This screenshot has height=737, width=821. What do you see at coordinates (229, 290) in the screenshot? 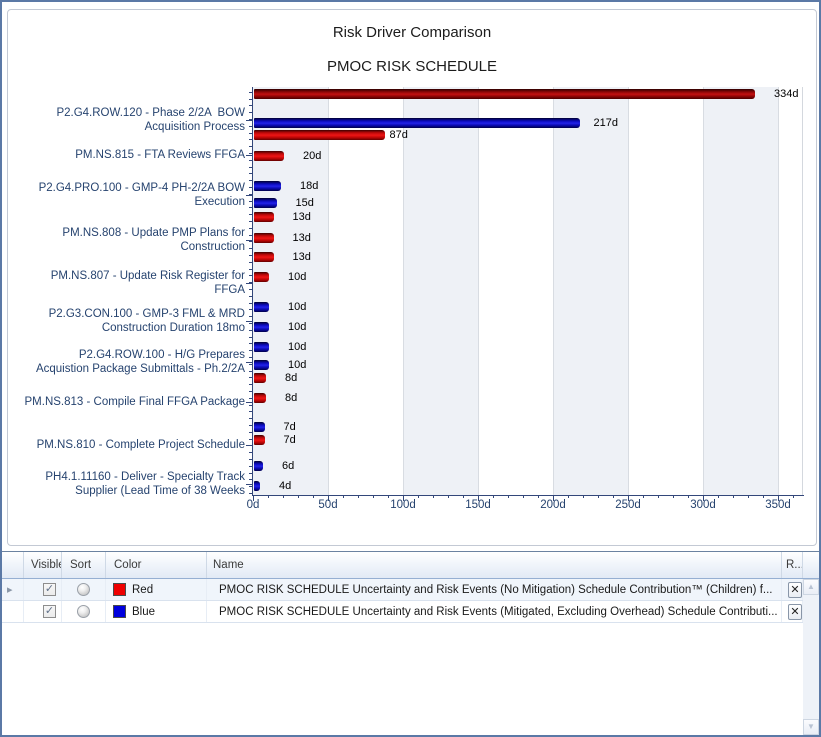
I see `category-label-line: FFGA` at bounding box center [229, 290].